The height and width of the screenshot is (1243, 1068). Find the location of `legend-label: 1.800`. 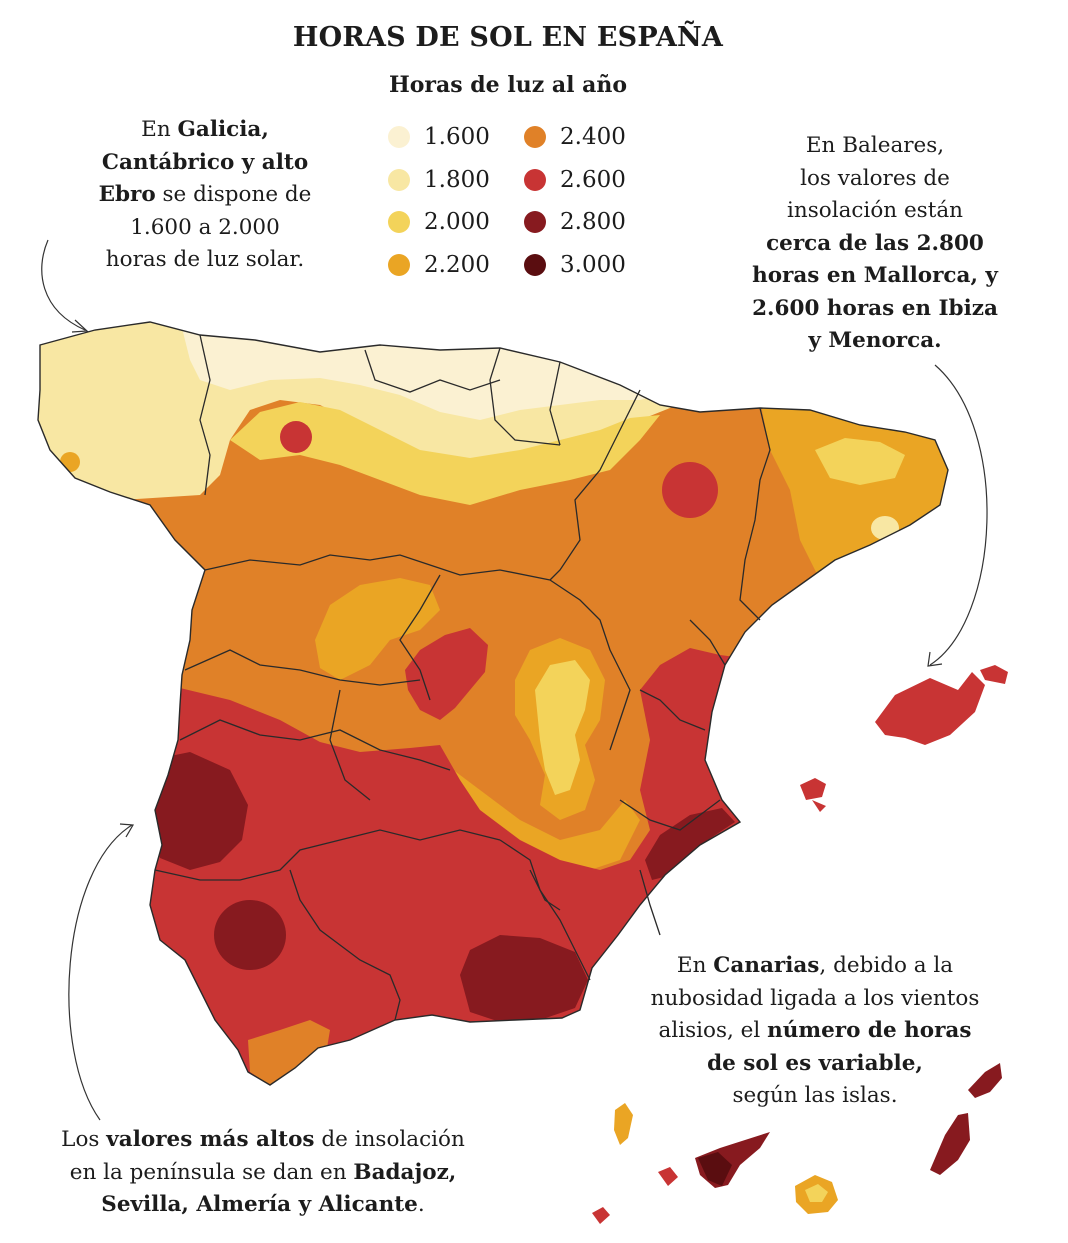

legend-label: 1.800 is located at coordinates (457, 180).